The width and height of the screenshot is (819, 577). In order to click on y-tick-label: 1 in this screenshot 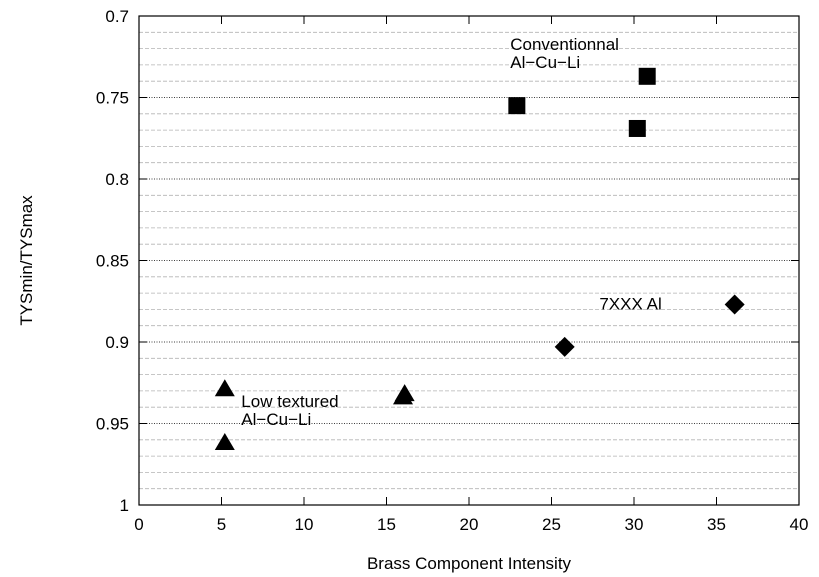, I will do `click(124, 505)`.